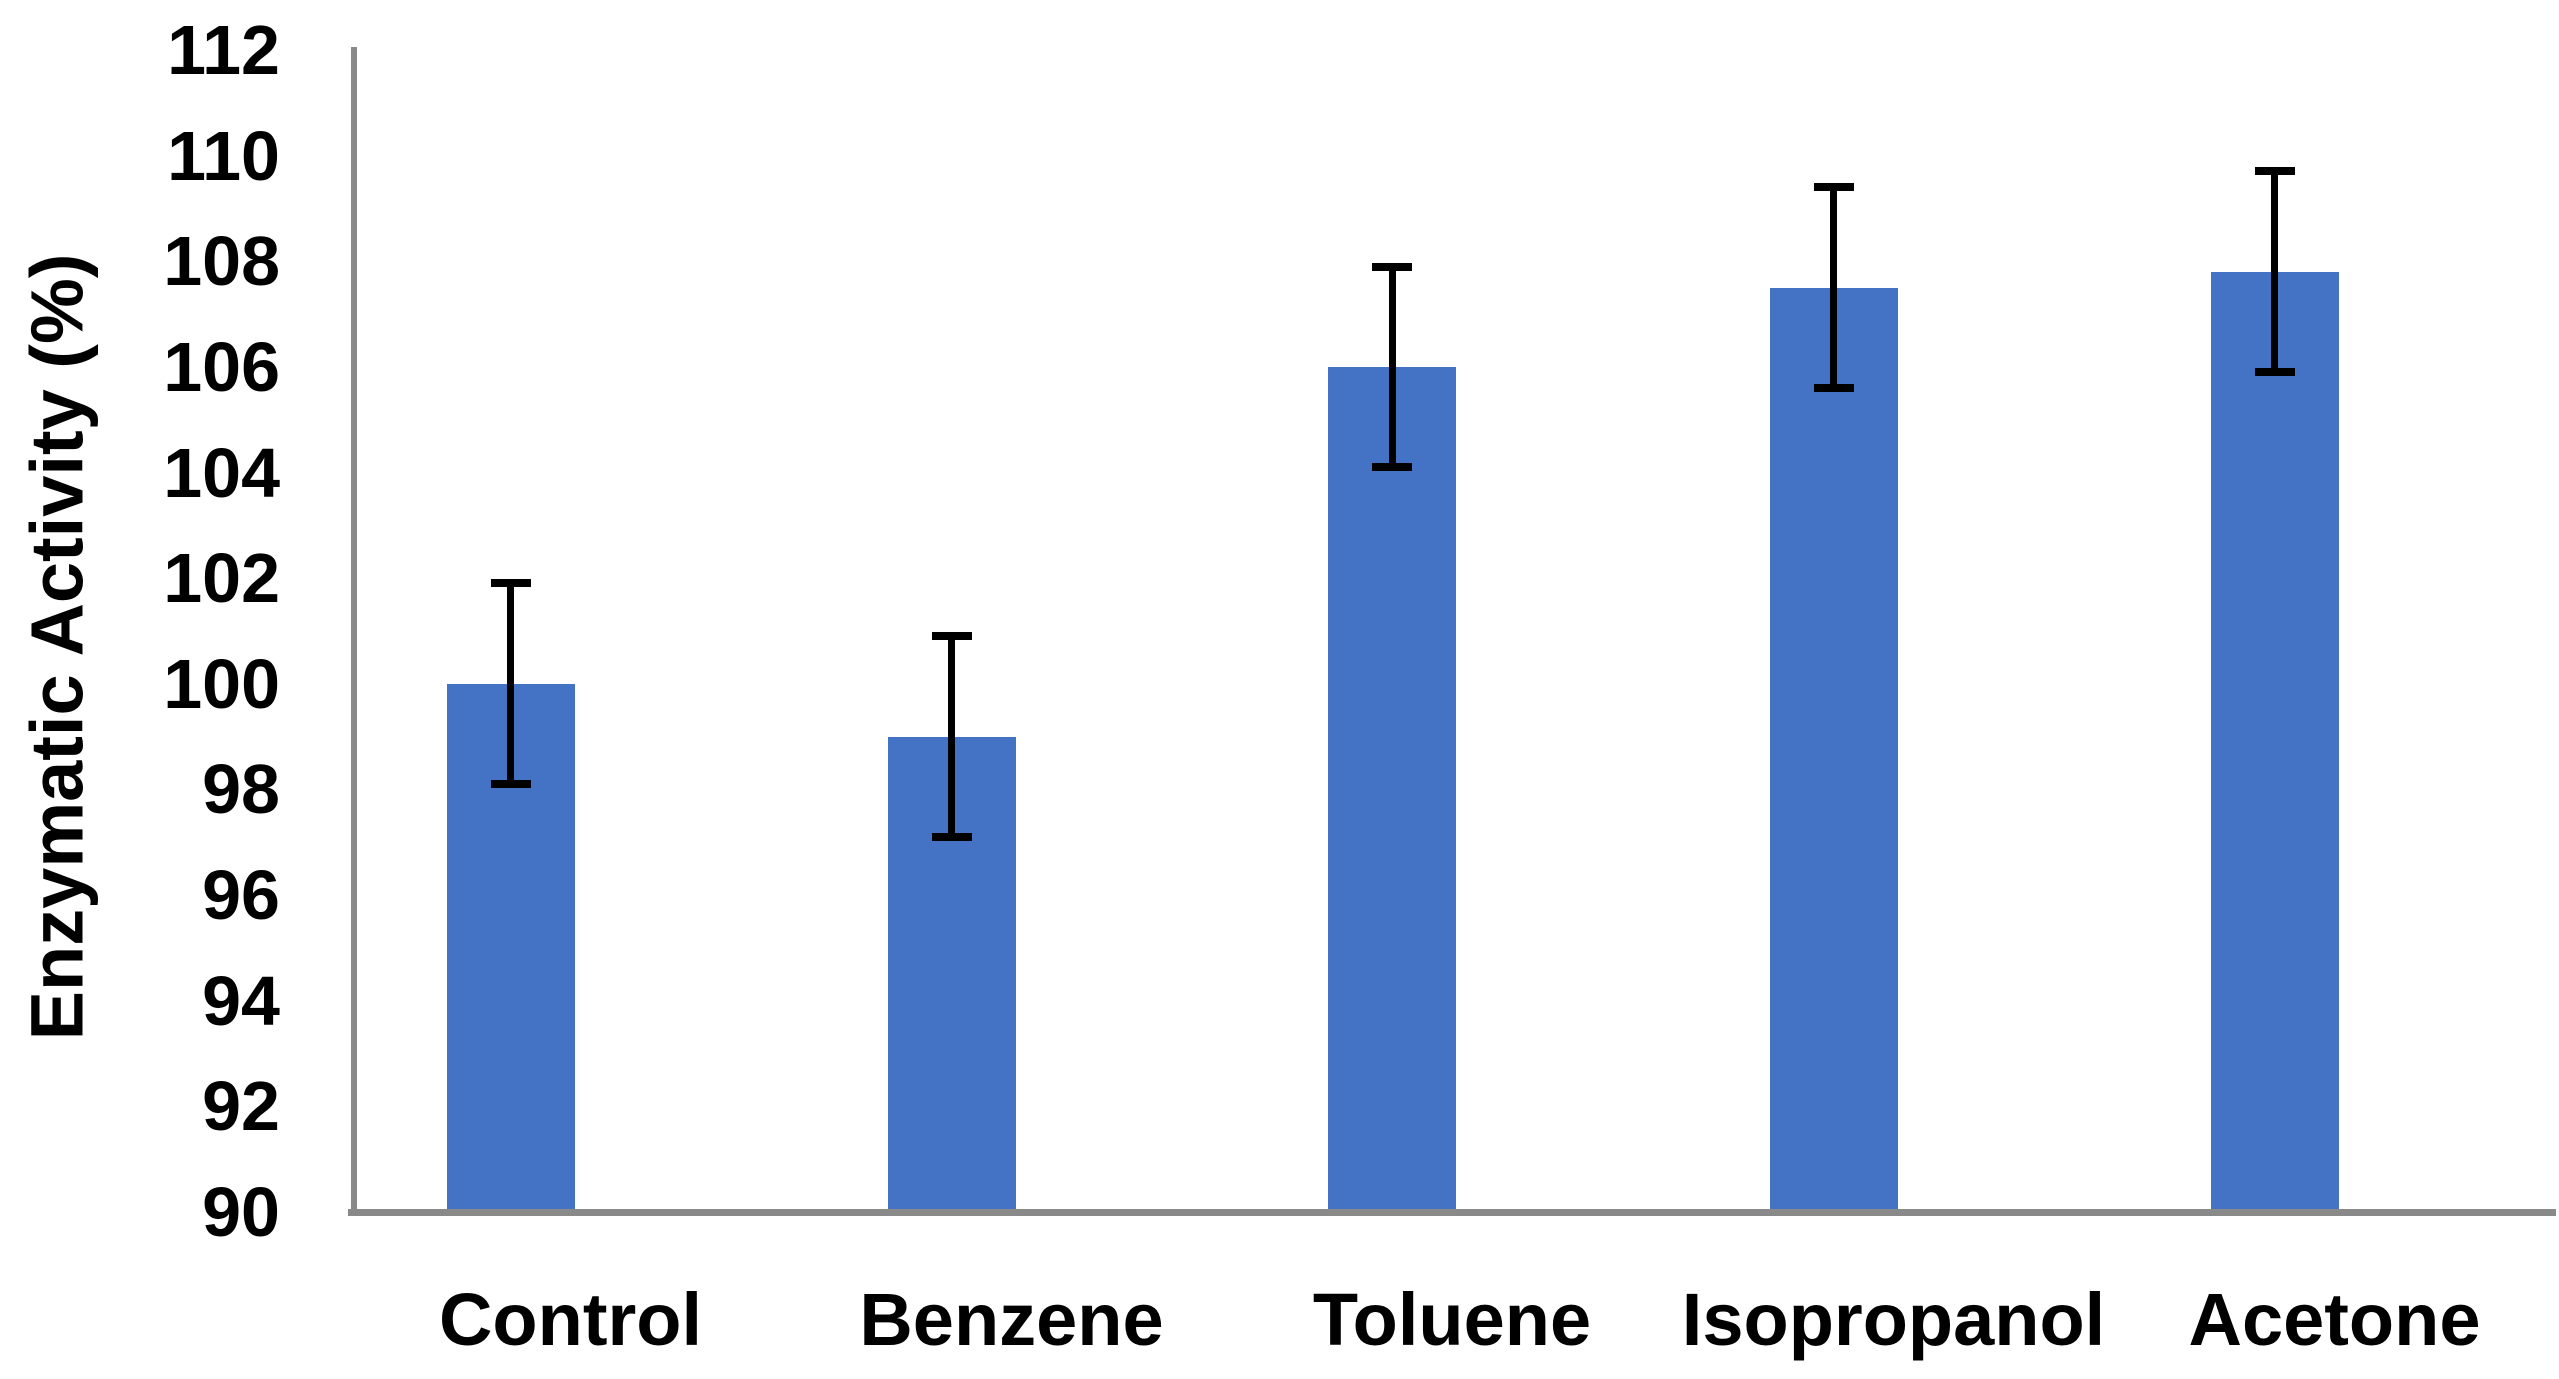  Describe the element at coordinates (223, 155) in the screenshot. I see `y-tick-label-110: 110` at that location.